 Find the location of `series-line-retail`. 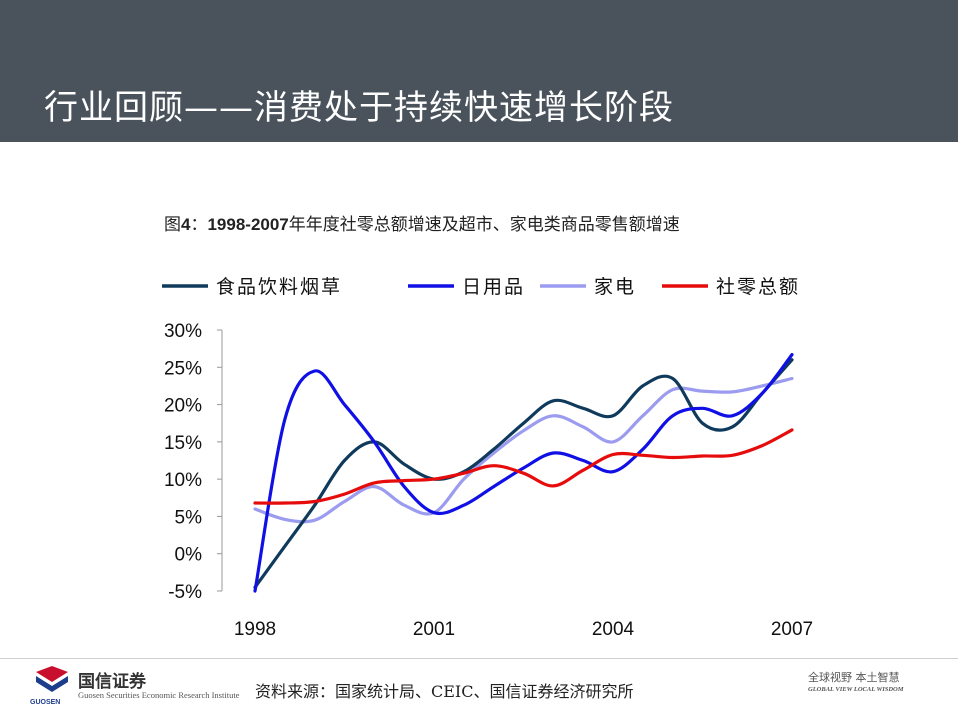

series-line-retail is located at coordinates (523, 466).